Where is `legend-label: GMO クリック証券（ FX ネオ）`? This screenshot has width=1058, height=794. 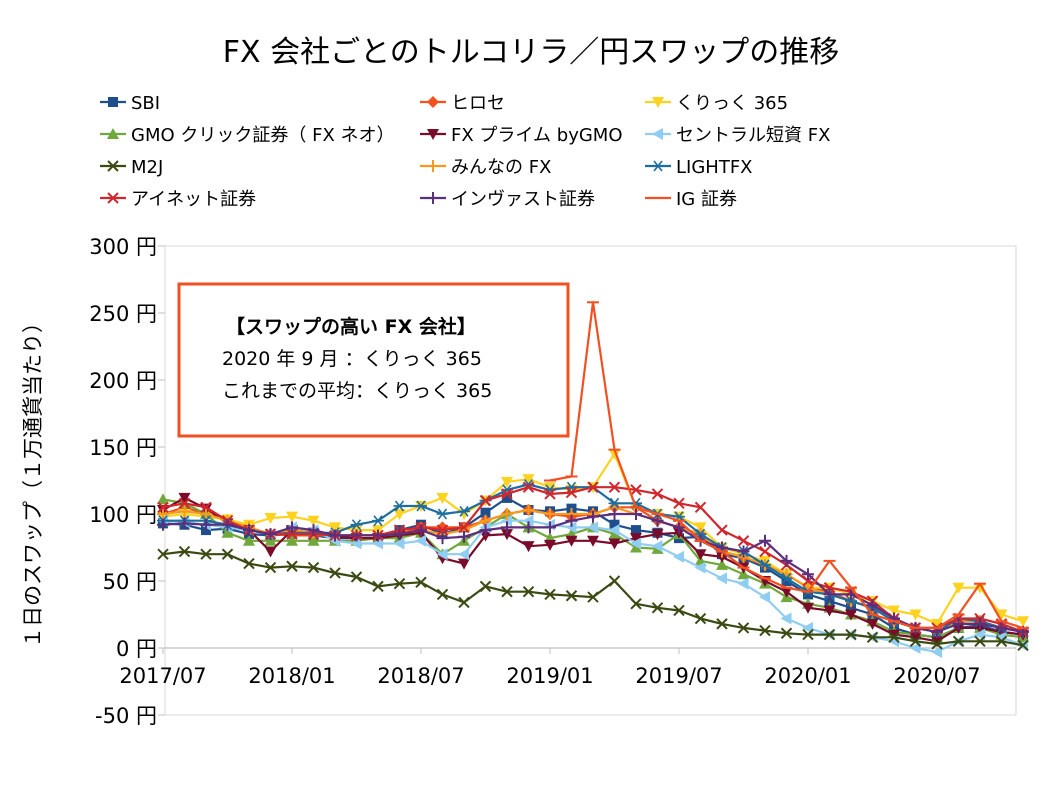
legend-label: GMO クリック証券（ FX ネオ） is located at coordinates (263, 135).